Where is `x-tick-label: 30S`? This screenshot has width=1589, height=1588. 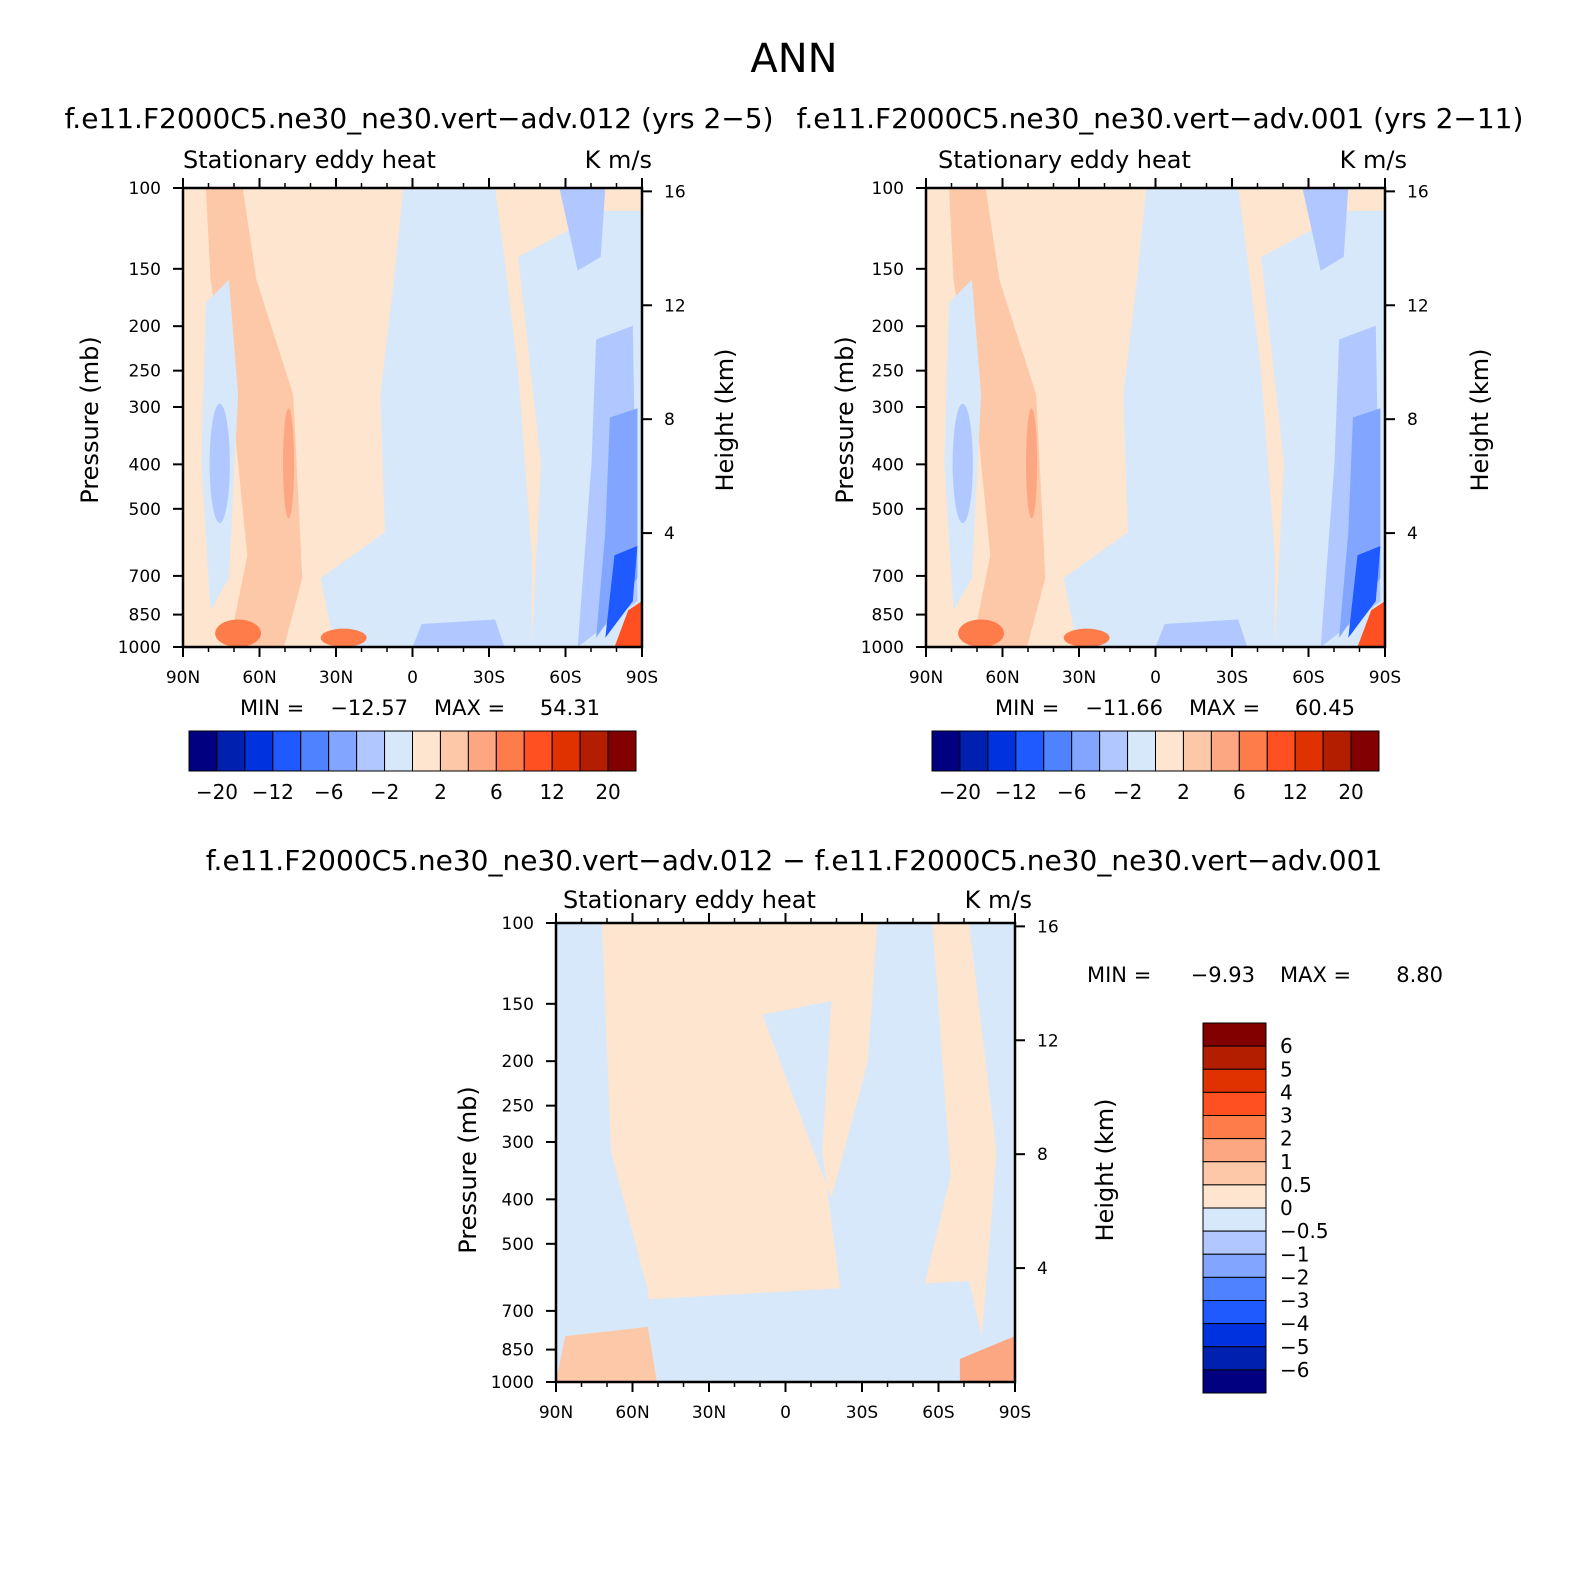 x-tick-label: 30S is located at coordinates (1232, 678).